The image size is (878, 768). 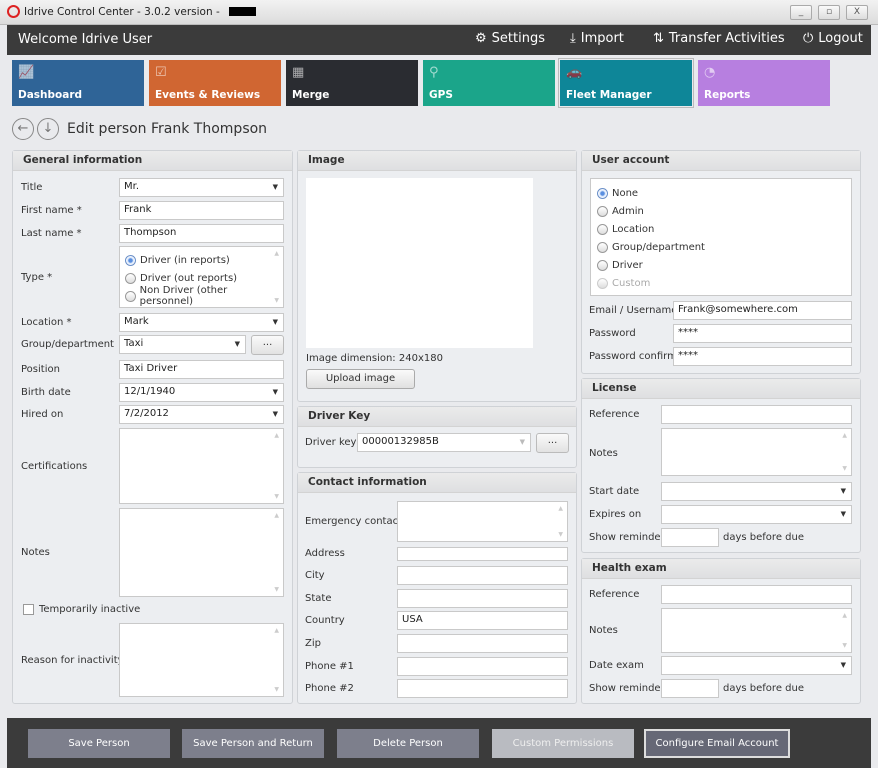 What do you see at coordinates (482, 521) in the screenshot?
I see `emergency-contact-textarea` at bounding box center [482, 521].